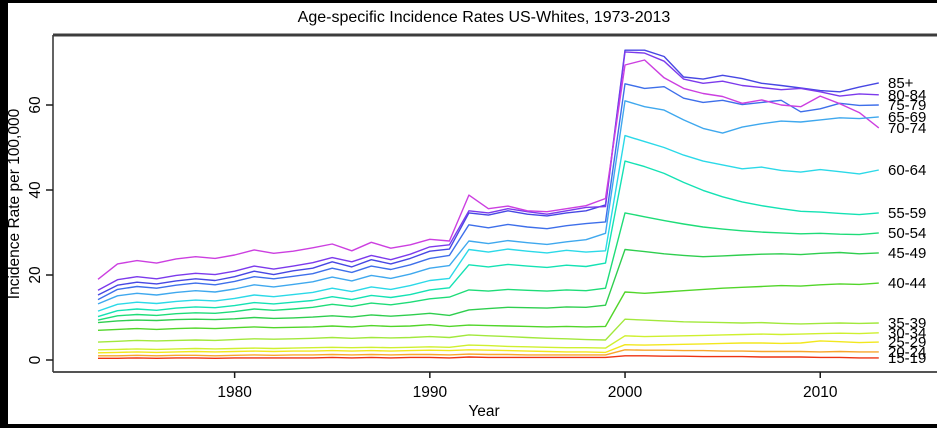  What do you see at coordinates (907, 170) in the screenshot?
I see `series-label-60-64: 60-64` at bounding box center [907, 170].